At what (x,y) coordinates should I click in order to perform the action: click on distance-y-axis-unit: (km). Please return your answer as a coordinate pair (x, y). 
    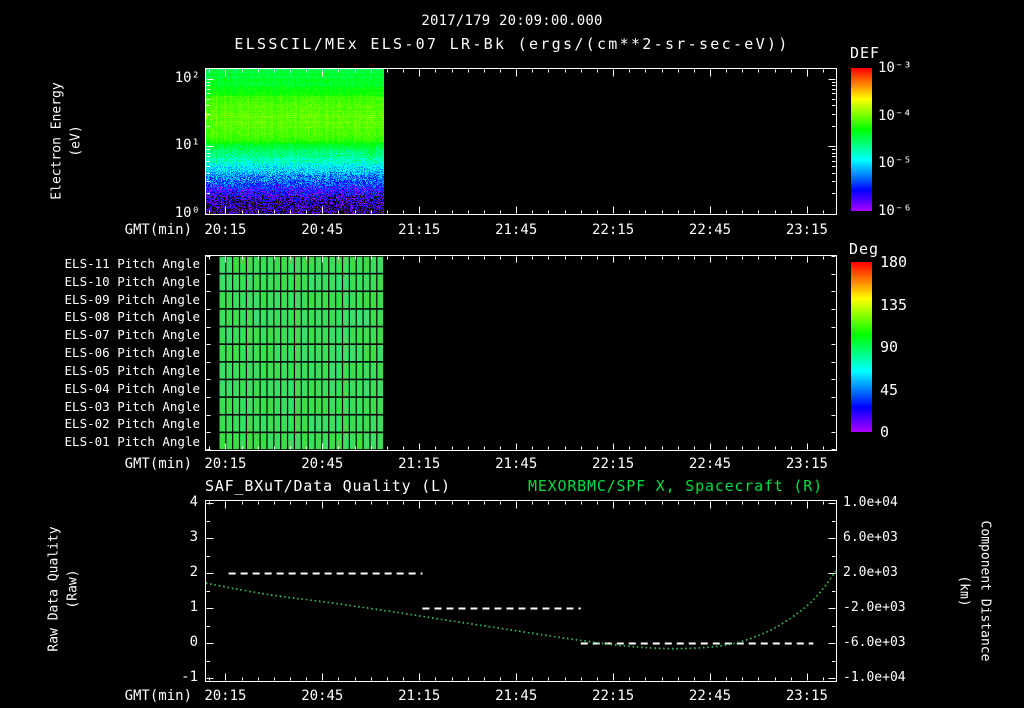
    Looking at the image, I should click on (964, 591).